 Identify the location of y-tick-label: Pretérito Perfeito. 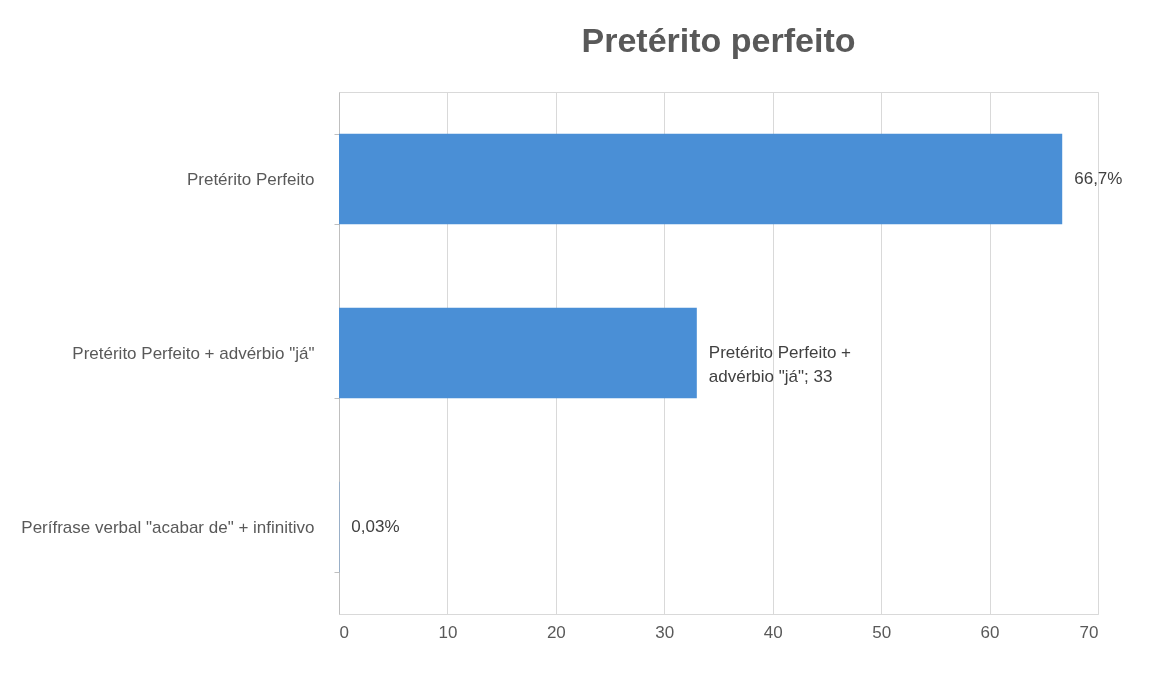
(250, 179).